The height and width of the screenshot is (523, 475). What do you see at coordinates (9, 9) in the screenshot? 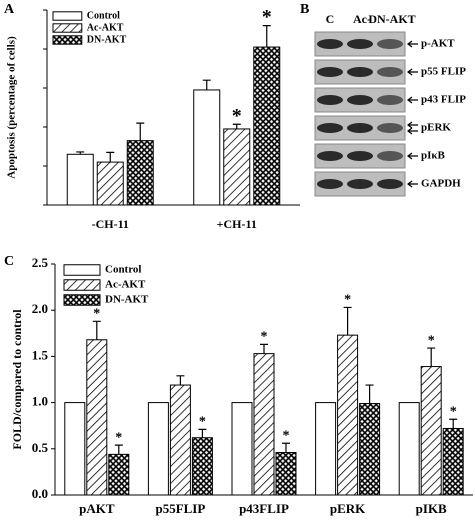
I see `panel-letter: A` at bounding box center [9, 9].